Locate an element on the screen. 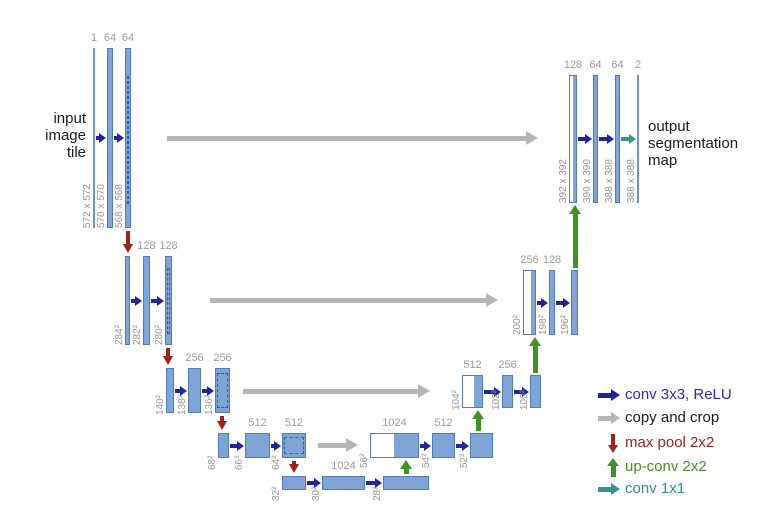 The width and height of the screenshot is (783, 519). label-line: segmentation is located at coordinates (693, 143).